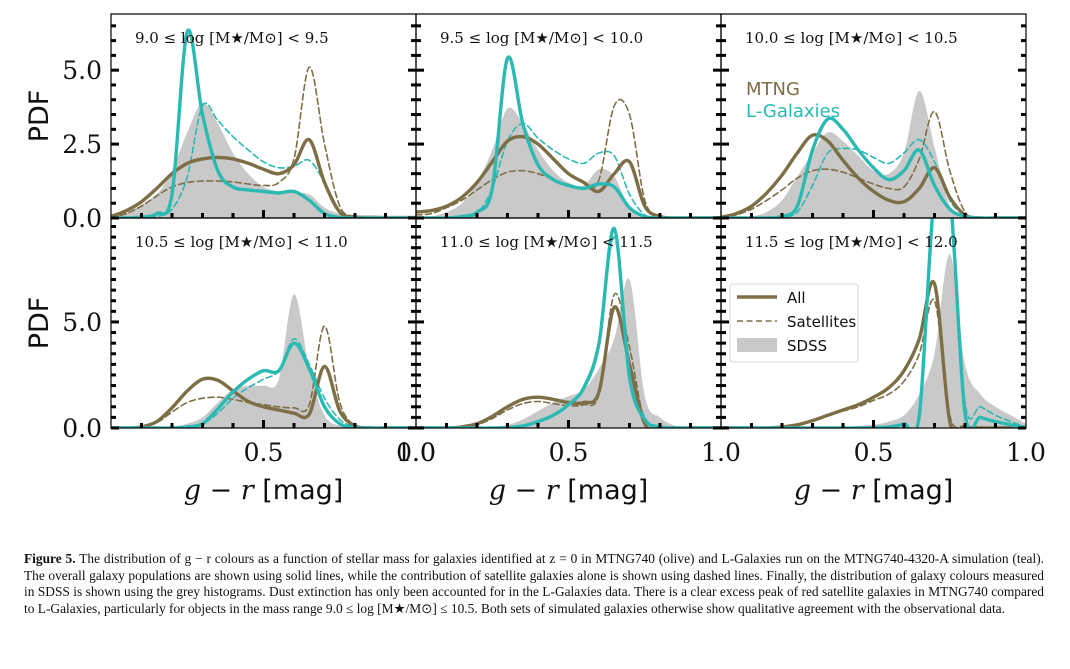 The width and height of the screenshot is (1070, 669). Describe the element at coordinates (541, 38) in the screenshot. I see `panel-title: 9.5 ≤ log [M★/M⊙] < 10.0` at that location.